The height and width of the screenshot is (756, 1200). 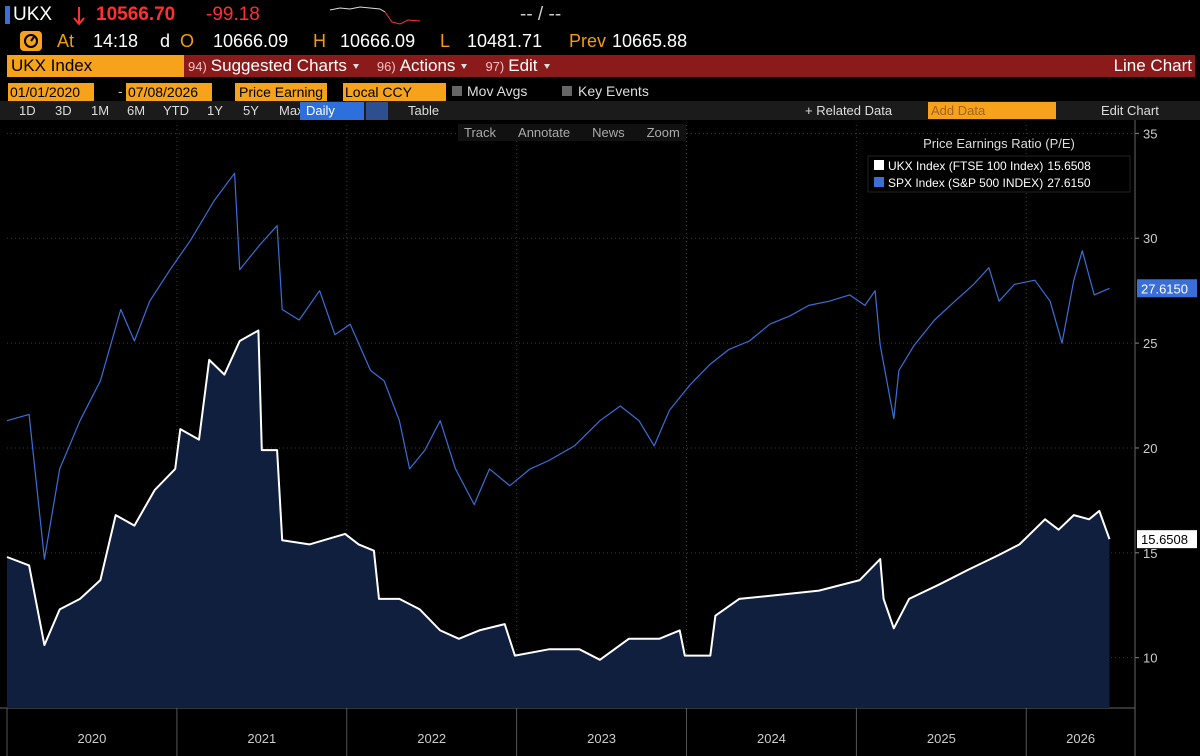 What do you see at coordinates (427, 65) in the screenshot?
I see `menu-label: Actions` at bounding box center [427, 65].